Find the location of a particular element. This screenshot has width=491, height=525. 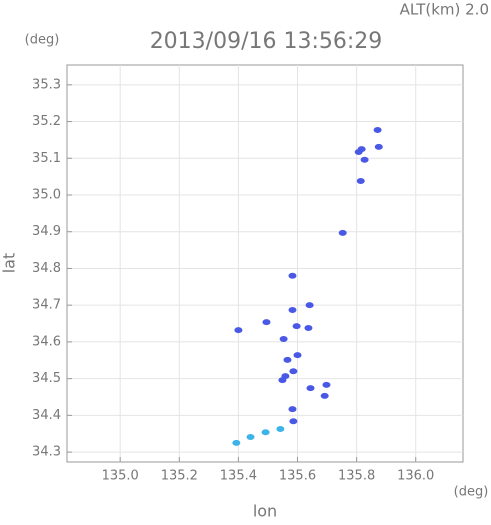

x-tick-label: 136.0 is located at coordinates (415, 476).